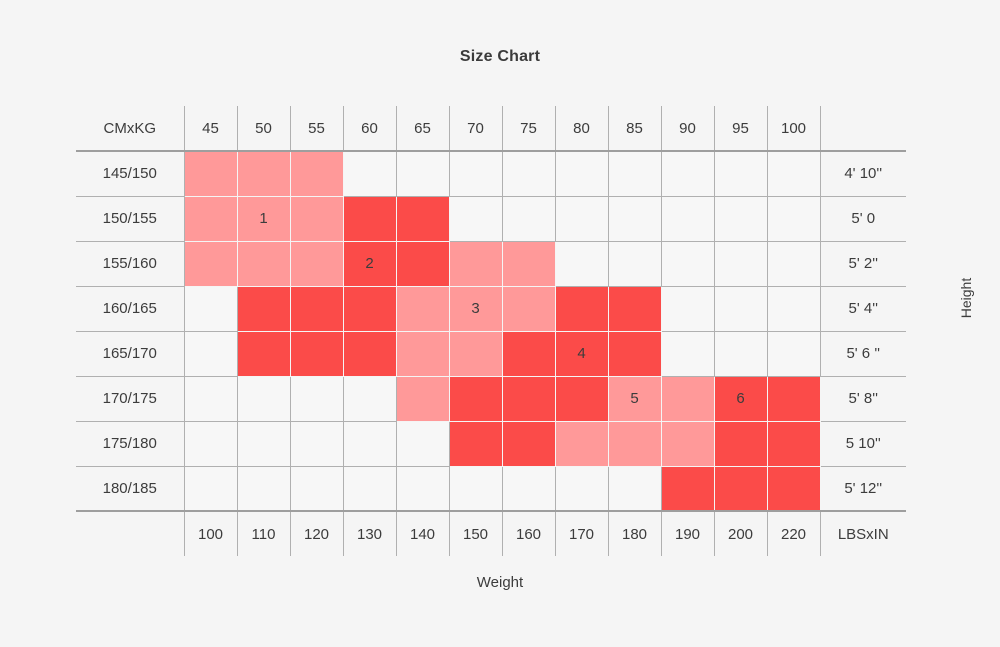  Describe the element at coordinates (793, 398) in the screenshot. I see `cell-r5-c11` at that location.